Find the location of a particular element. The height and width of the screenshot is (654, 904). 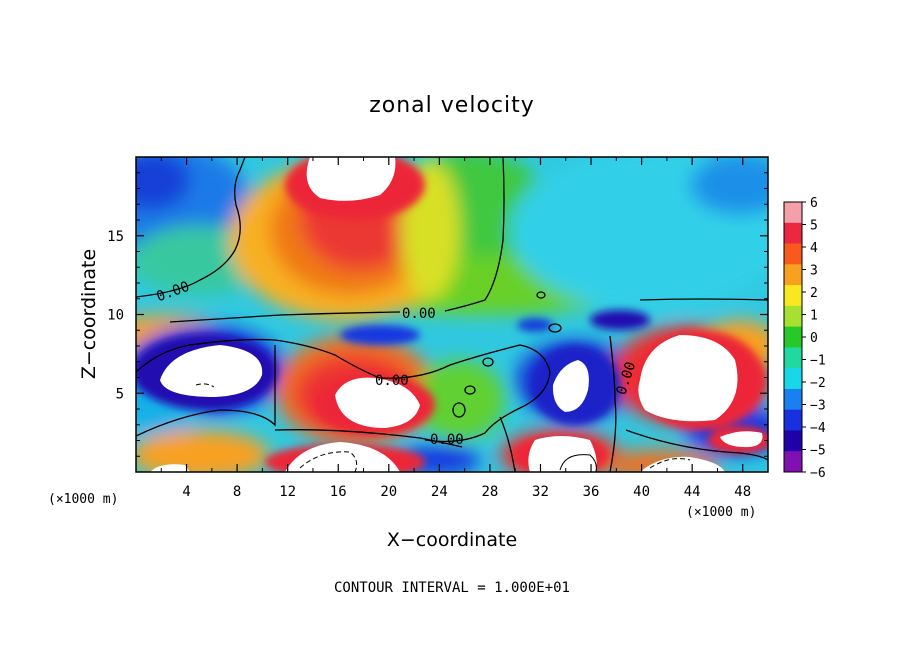

saturated-right is located at coordinates (688, 378).